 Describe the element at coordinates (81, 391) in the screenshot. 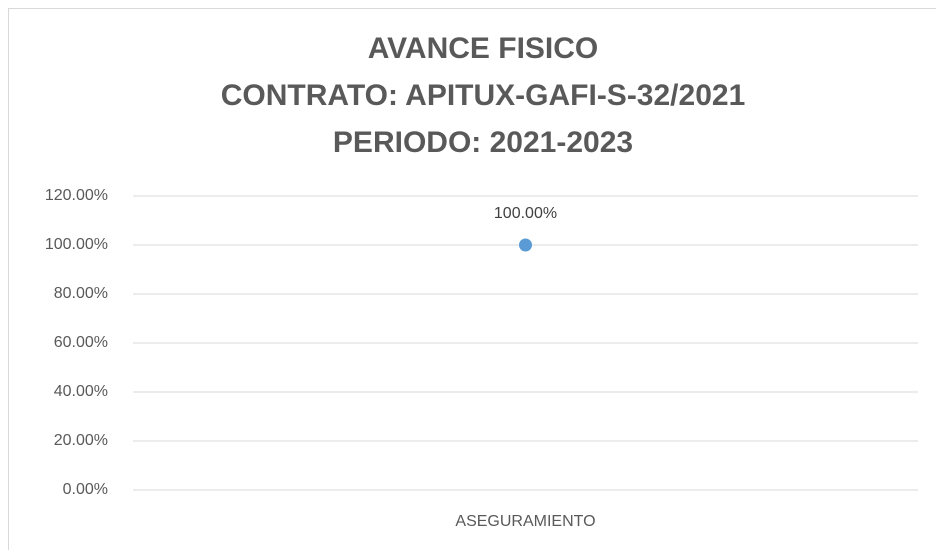

I see `y-tick-label: 40.00%` at that location.